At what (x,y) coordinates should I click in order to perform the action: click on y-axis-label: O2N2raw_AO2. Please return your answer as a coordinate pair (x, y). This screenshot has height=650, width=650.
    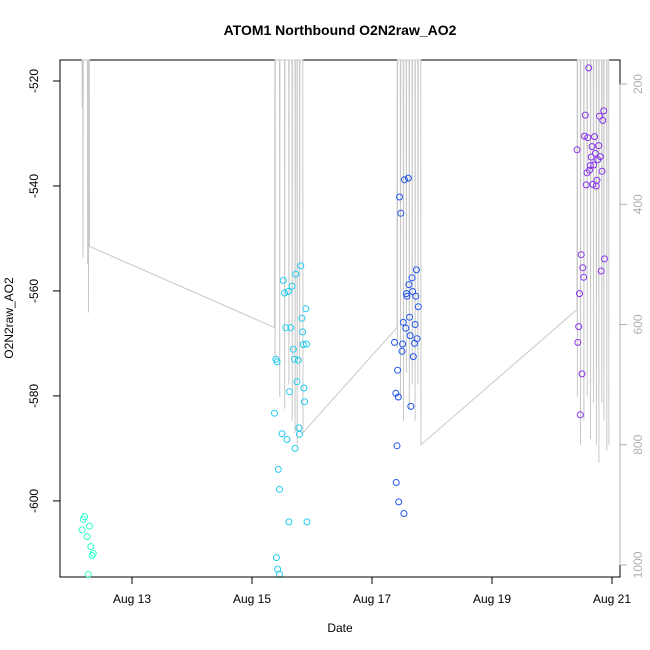
    Looking at the image, I should click on (9, 318).